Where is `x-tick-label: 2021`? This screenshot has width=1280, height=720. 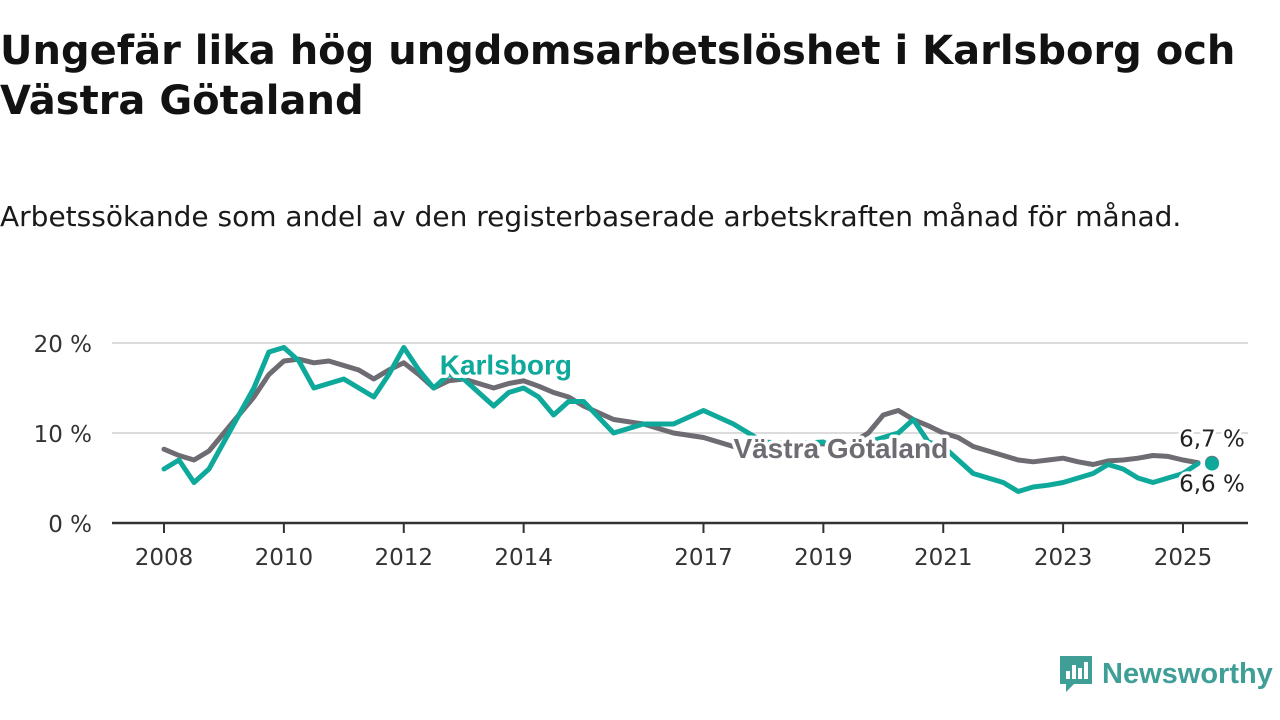 x-tick-label: 2021 is located at coordinates (943, 558).